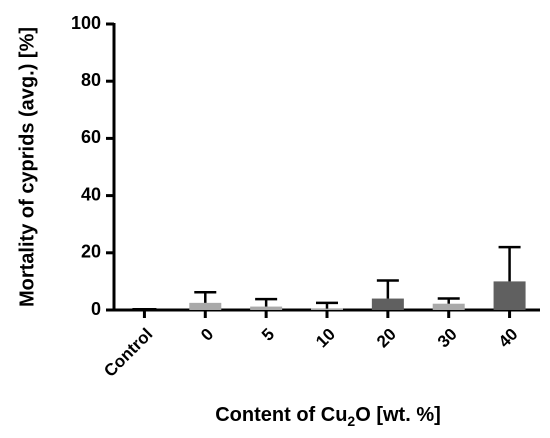  I want to click on x-axis: Control 0 5 10 20 30 40, so click(320, 344).